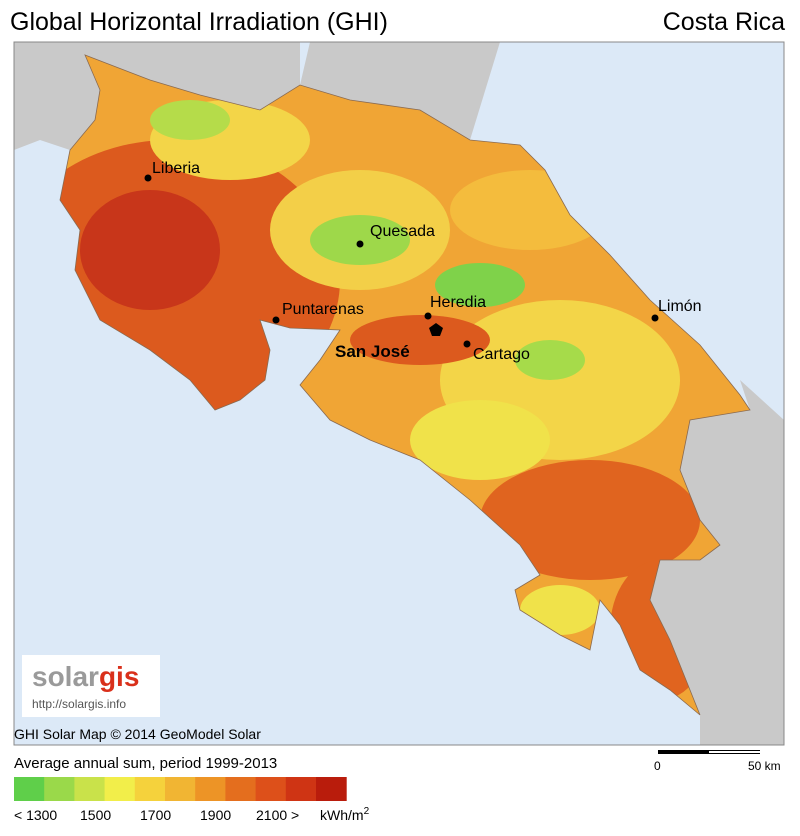 The width and height of the screenshot is (800, 836). What do you see at coordinates (277, 815) in the screenshot?
I see `legend-label: 2100 >` at bounding box center [277, 815].